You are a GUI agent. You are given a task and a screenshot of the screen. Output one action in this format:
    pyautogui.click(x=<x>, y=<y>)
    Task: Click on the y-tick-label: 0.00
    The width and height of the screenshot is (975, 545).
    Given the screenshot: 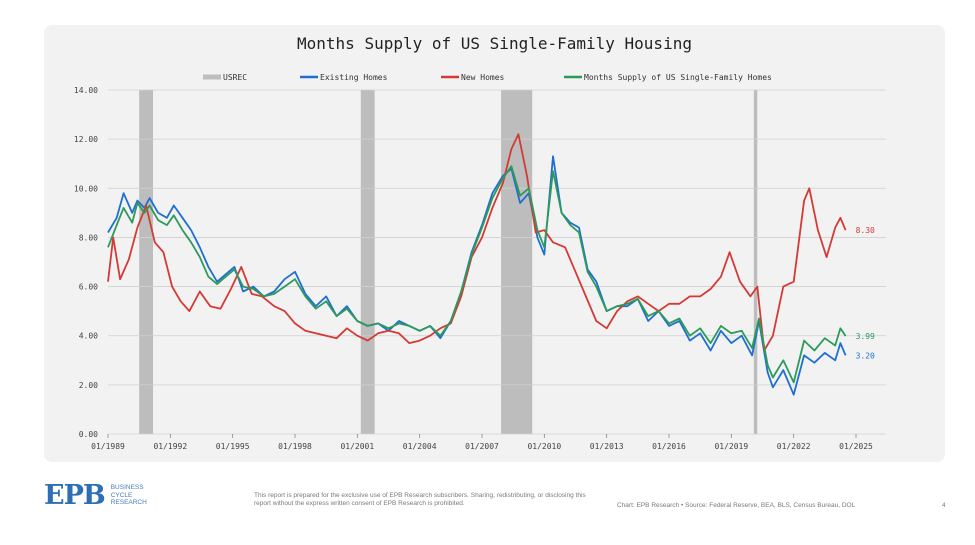 What is the action you would take?
    pyautogui.click(x=88, y=434)
    